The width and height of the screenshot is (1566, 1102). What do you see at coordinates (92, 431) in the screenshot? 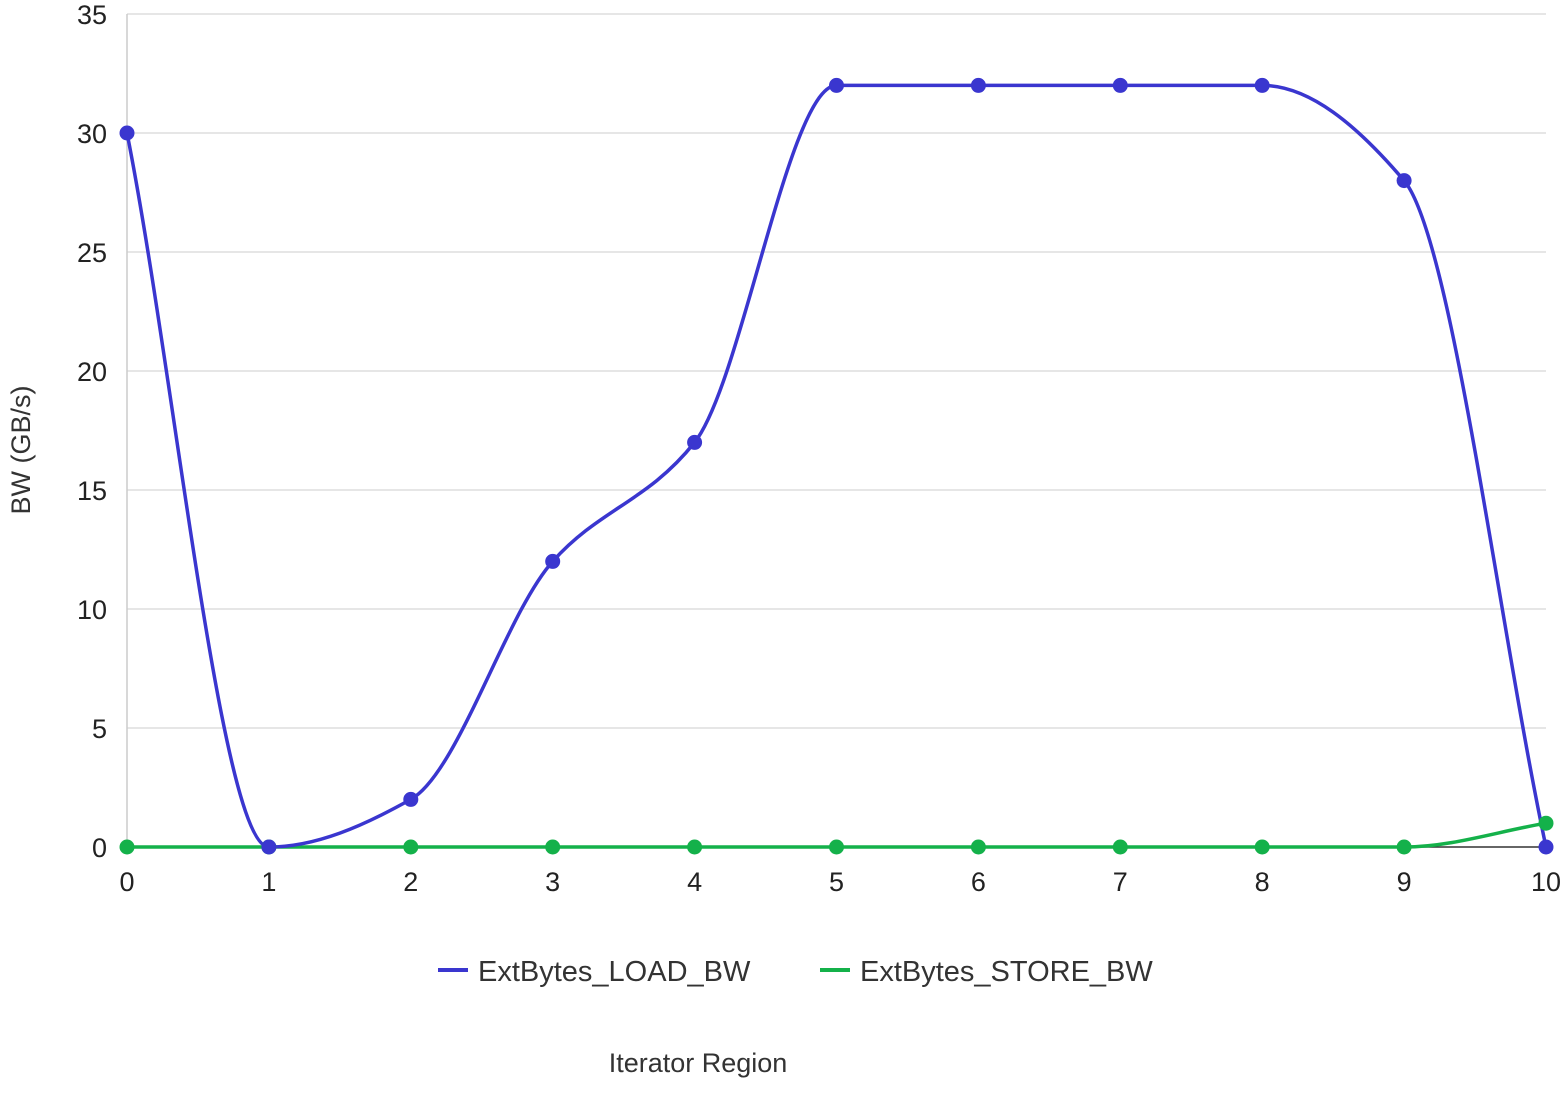
I see `y-tick-labels: 0 5 10 15 20 25 30 35` at bounding box center [92, 431].